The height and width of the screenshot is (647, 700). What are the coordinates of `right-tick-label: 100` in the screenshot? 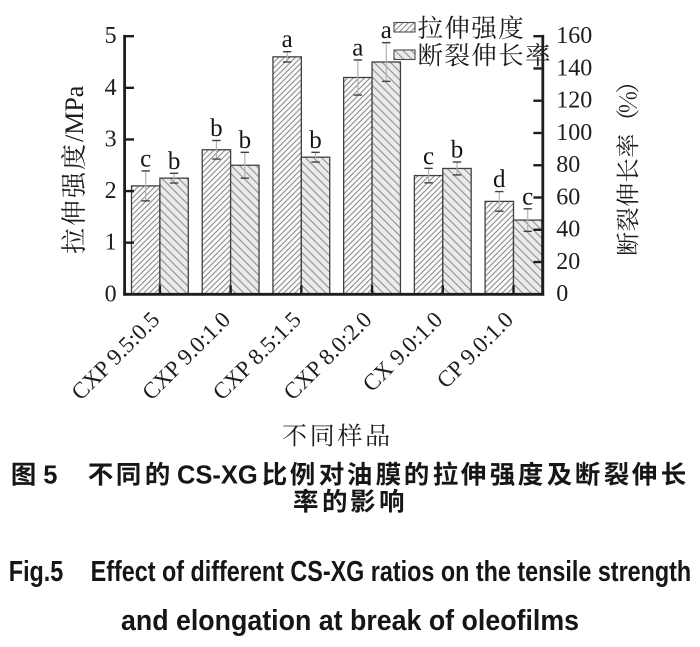 It's located at (574, 133).